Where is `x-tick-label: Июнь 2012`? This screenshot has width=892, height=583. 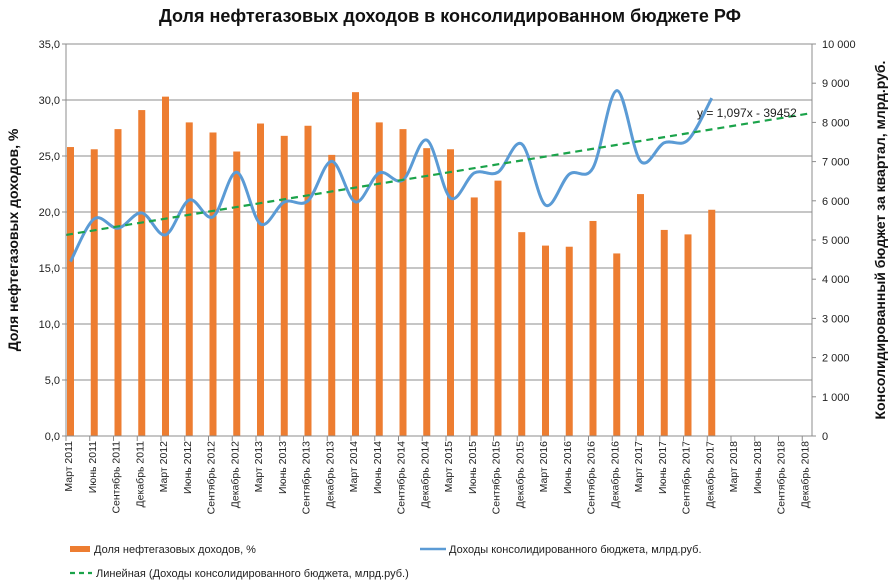
x-tick-label: Июнь 2012 is located at coordinates (188, 467).